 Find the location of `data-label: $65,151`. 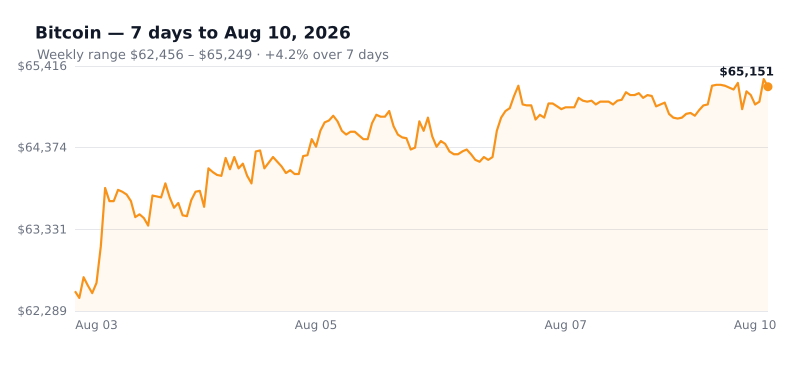

data-label: $65,151 is located at coordinates (746, 71).